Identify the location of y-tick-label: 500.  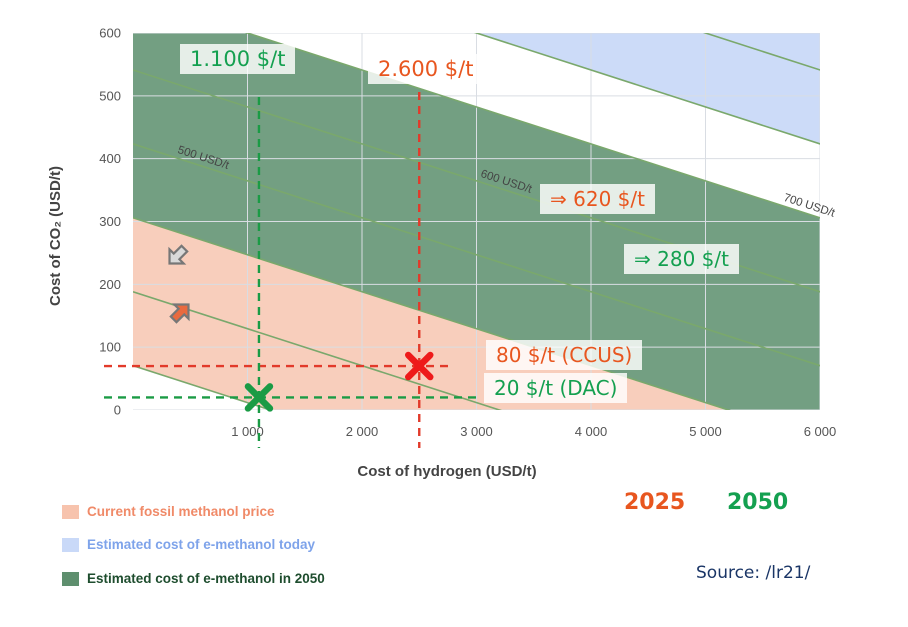
(110, 95).